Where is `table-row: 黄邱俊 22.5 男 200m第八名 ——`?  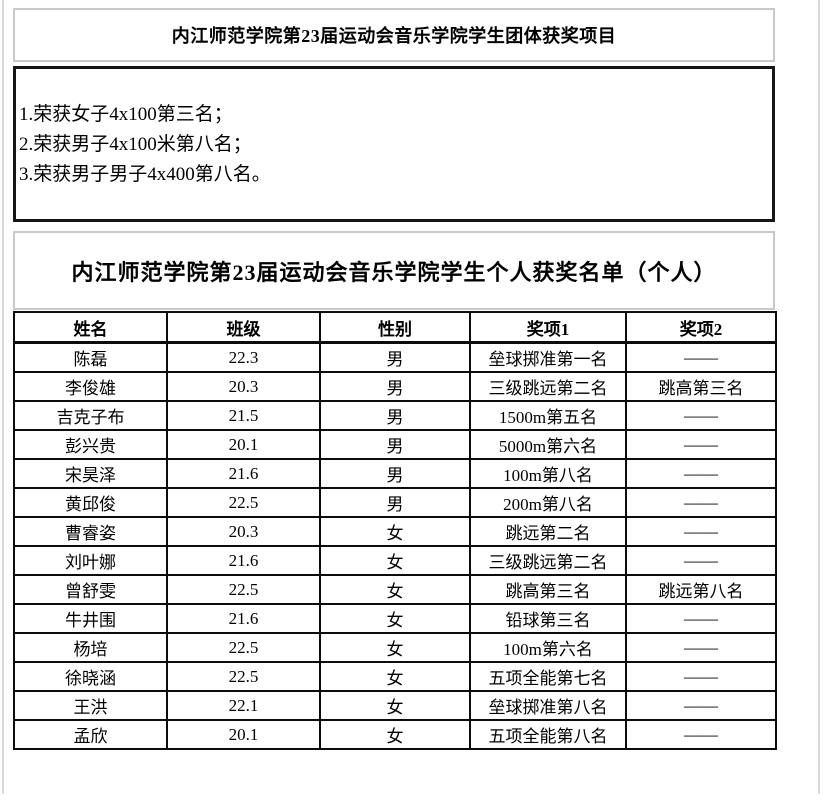
table-row: 黄邱俊 22.5 男 200m第八名 —— is located at coordinates (395, 502).